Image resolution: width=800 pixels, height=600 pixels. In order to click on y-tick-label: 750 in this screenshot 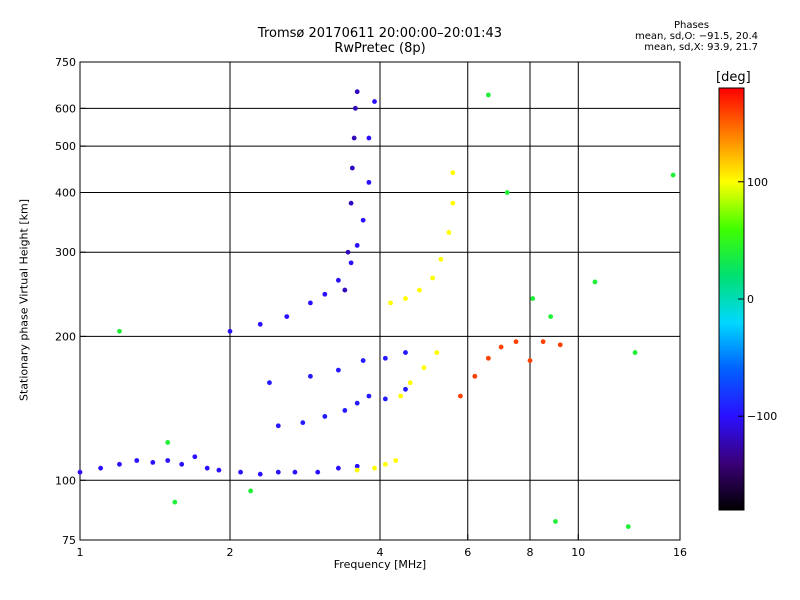, I will do `click(65, 62)`.